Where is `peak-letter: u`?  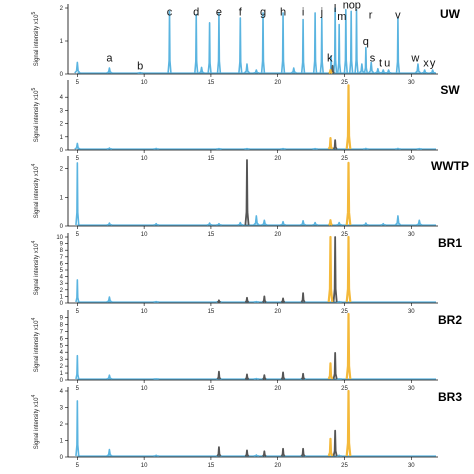
peak-letter: u is located at coordinates (387, 63).